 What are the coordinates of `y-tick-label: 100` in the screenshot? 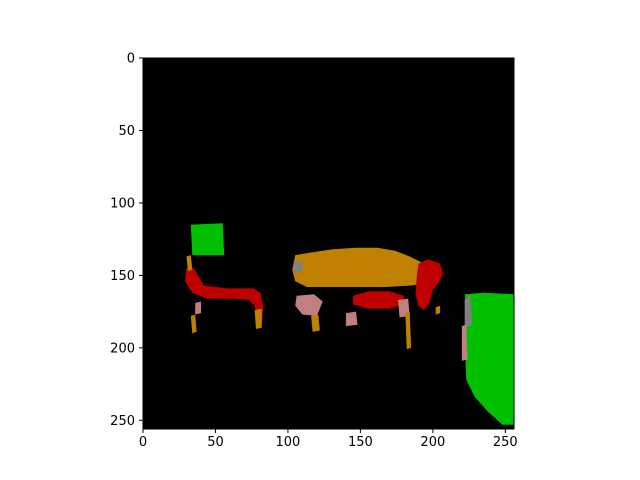 It's located at (122, 203).